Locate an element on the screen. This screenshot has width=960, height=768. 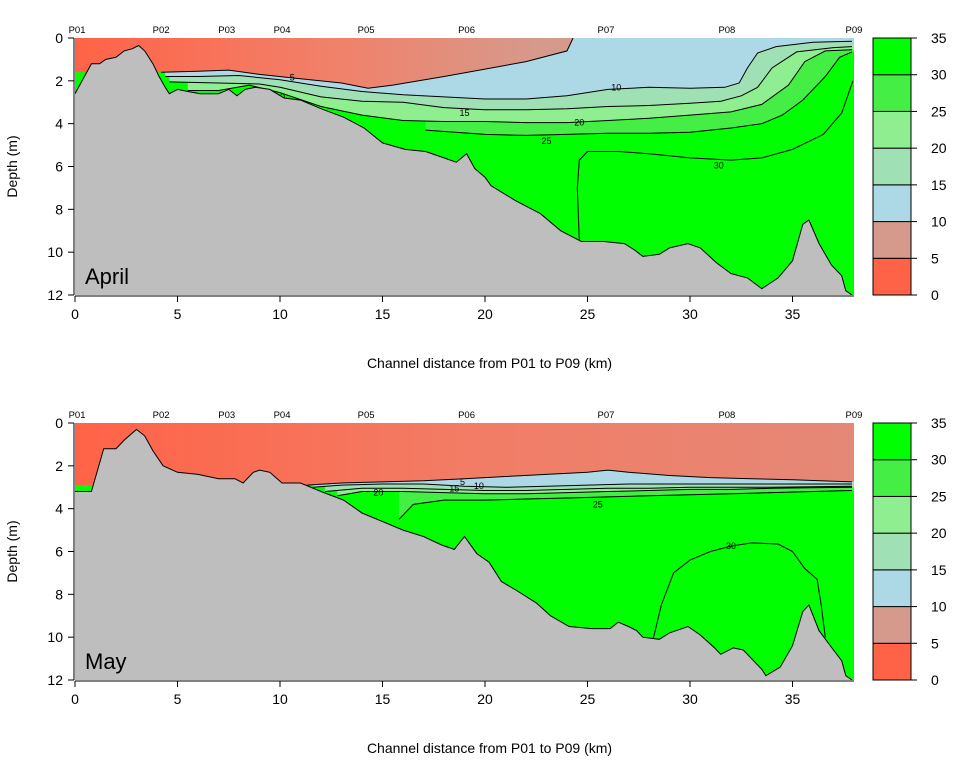
station-label: P03 is located at coordinates (226, 415).